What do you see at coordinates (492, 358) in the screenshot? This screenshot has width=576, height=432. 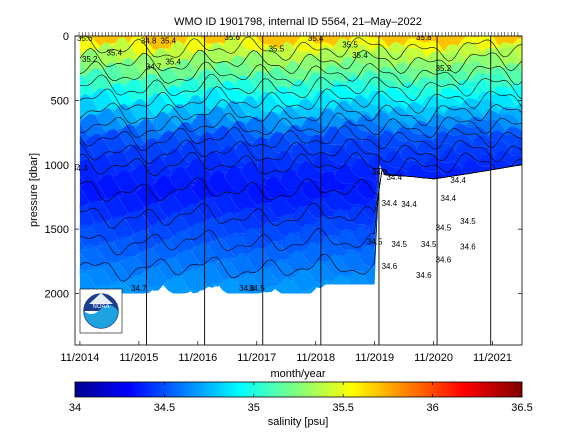 I see `x-tick-label: 11/2021` at bounding box center [492, 358].